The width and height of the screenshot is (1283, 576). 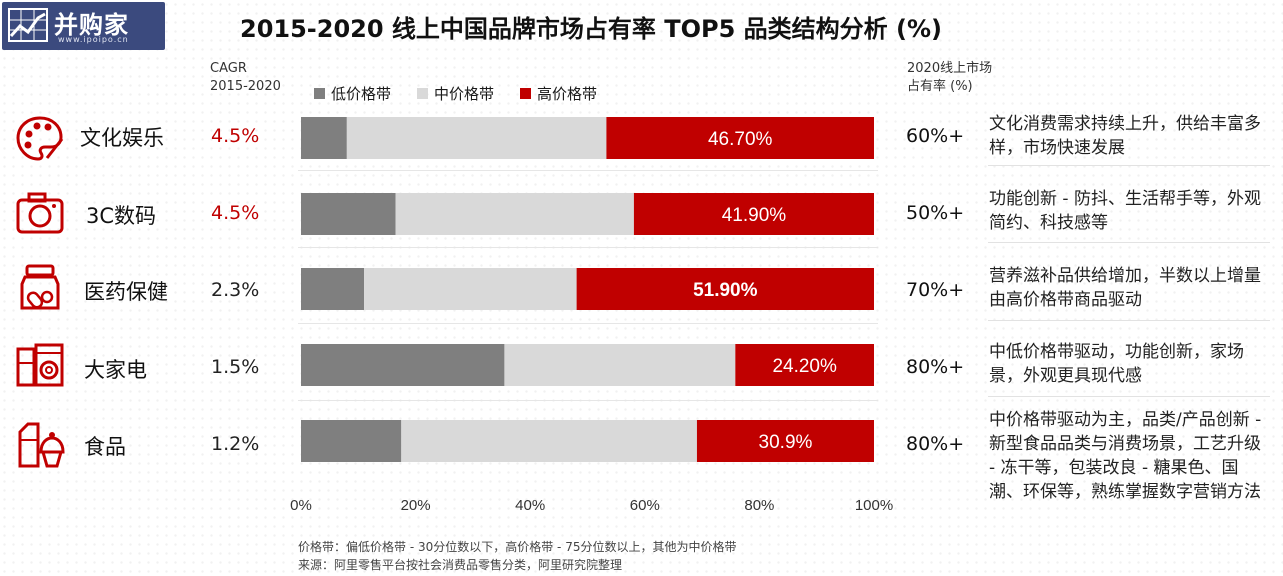 I want to click on logo: 并购家 www.ipoipo.cn, so click(x=83, y=26).